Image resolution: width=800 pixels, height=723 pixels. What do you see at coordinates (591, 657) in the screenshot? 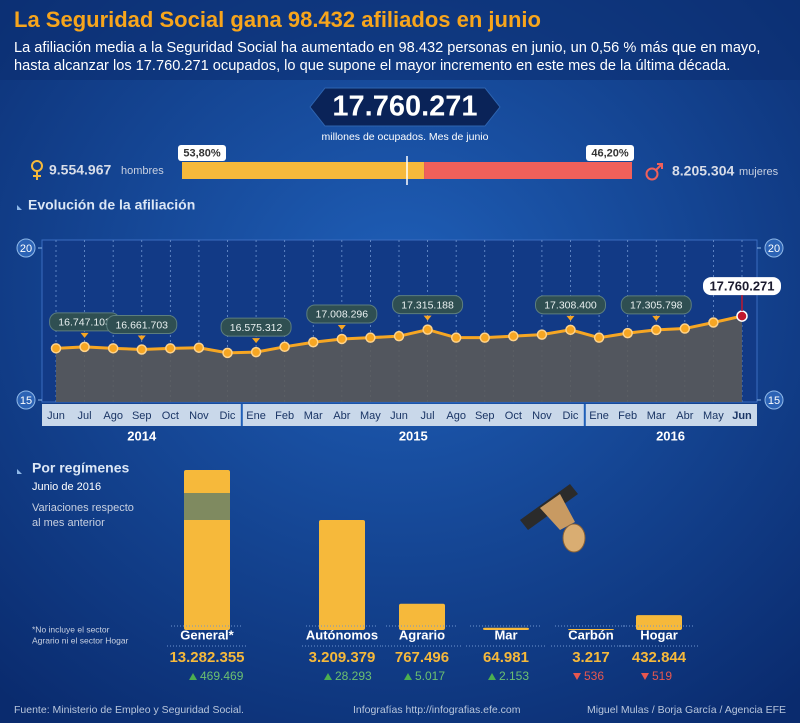
I see `value-label: 3.217` at bounding box center [591, 657].